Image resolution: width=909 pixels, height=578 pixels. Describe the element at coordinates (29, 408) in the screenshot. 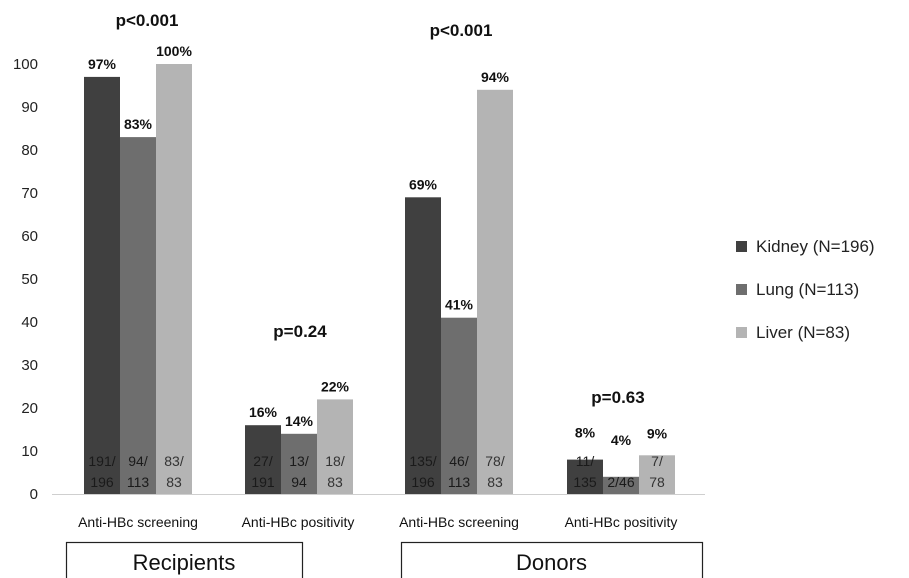

I see `y-tick-label: 20` at that location.